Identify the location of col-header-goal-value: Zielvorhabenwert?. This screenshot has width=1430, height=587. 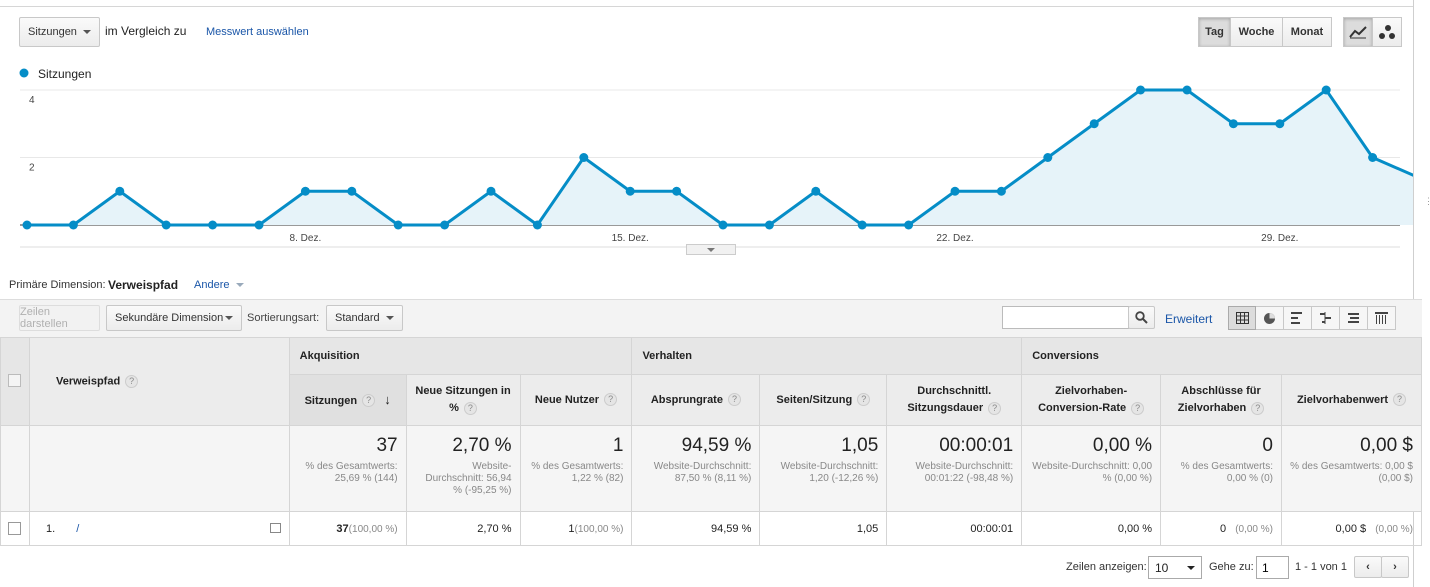
(1351, 400).